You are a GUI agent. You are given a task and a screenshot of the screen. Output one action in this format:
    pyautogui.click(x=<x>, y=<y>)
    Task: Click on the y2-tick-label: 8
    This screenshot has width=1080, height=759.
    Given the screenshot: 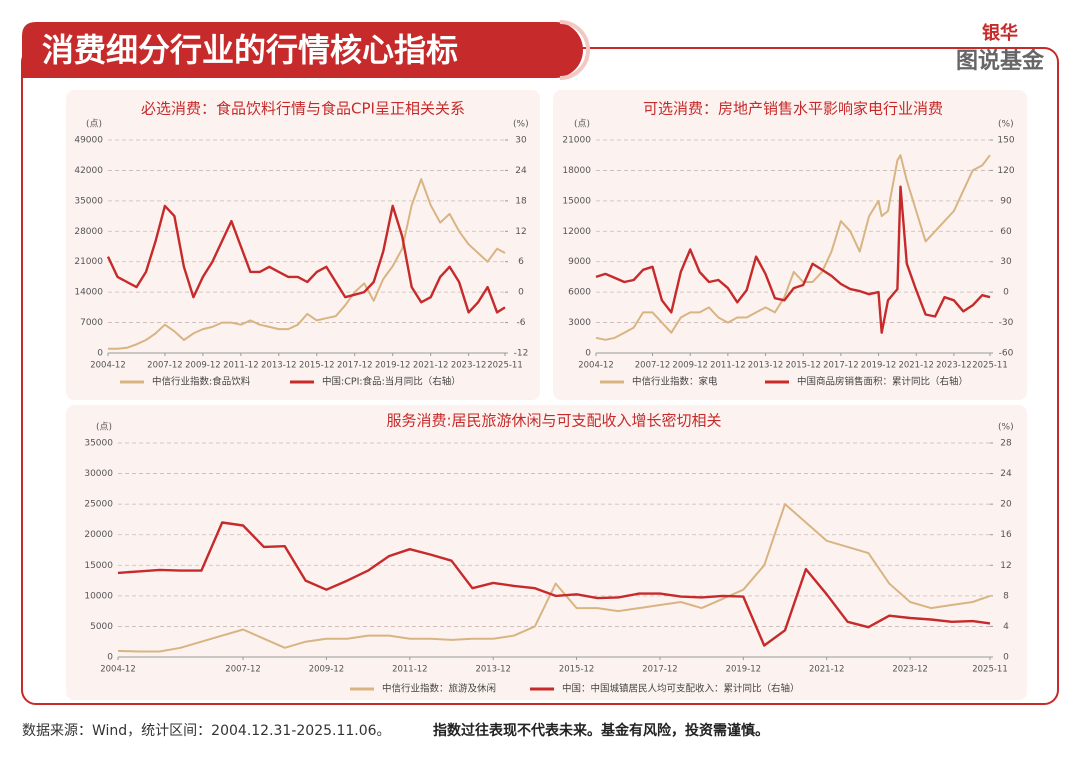 What is the action you would take?
    pyautogui.click(x=1006, y=596)
    